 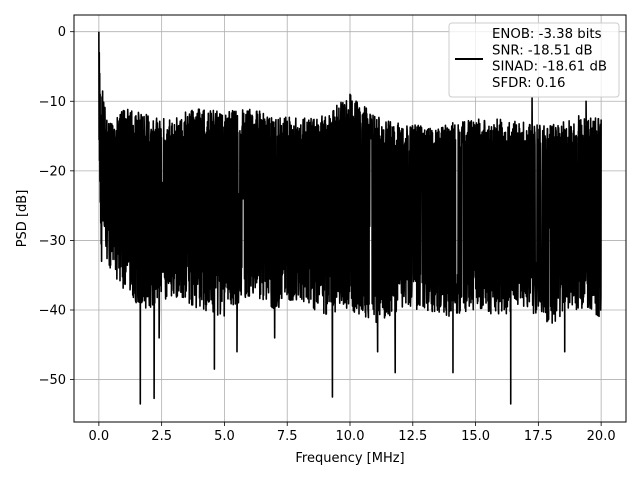 What do you see at coordinates (601, 436) in the screenshot?
I see `x-tick-label-8: 20.0` at bounding box center [601, 436].